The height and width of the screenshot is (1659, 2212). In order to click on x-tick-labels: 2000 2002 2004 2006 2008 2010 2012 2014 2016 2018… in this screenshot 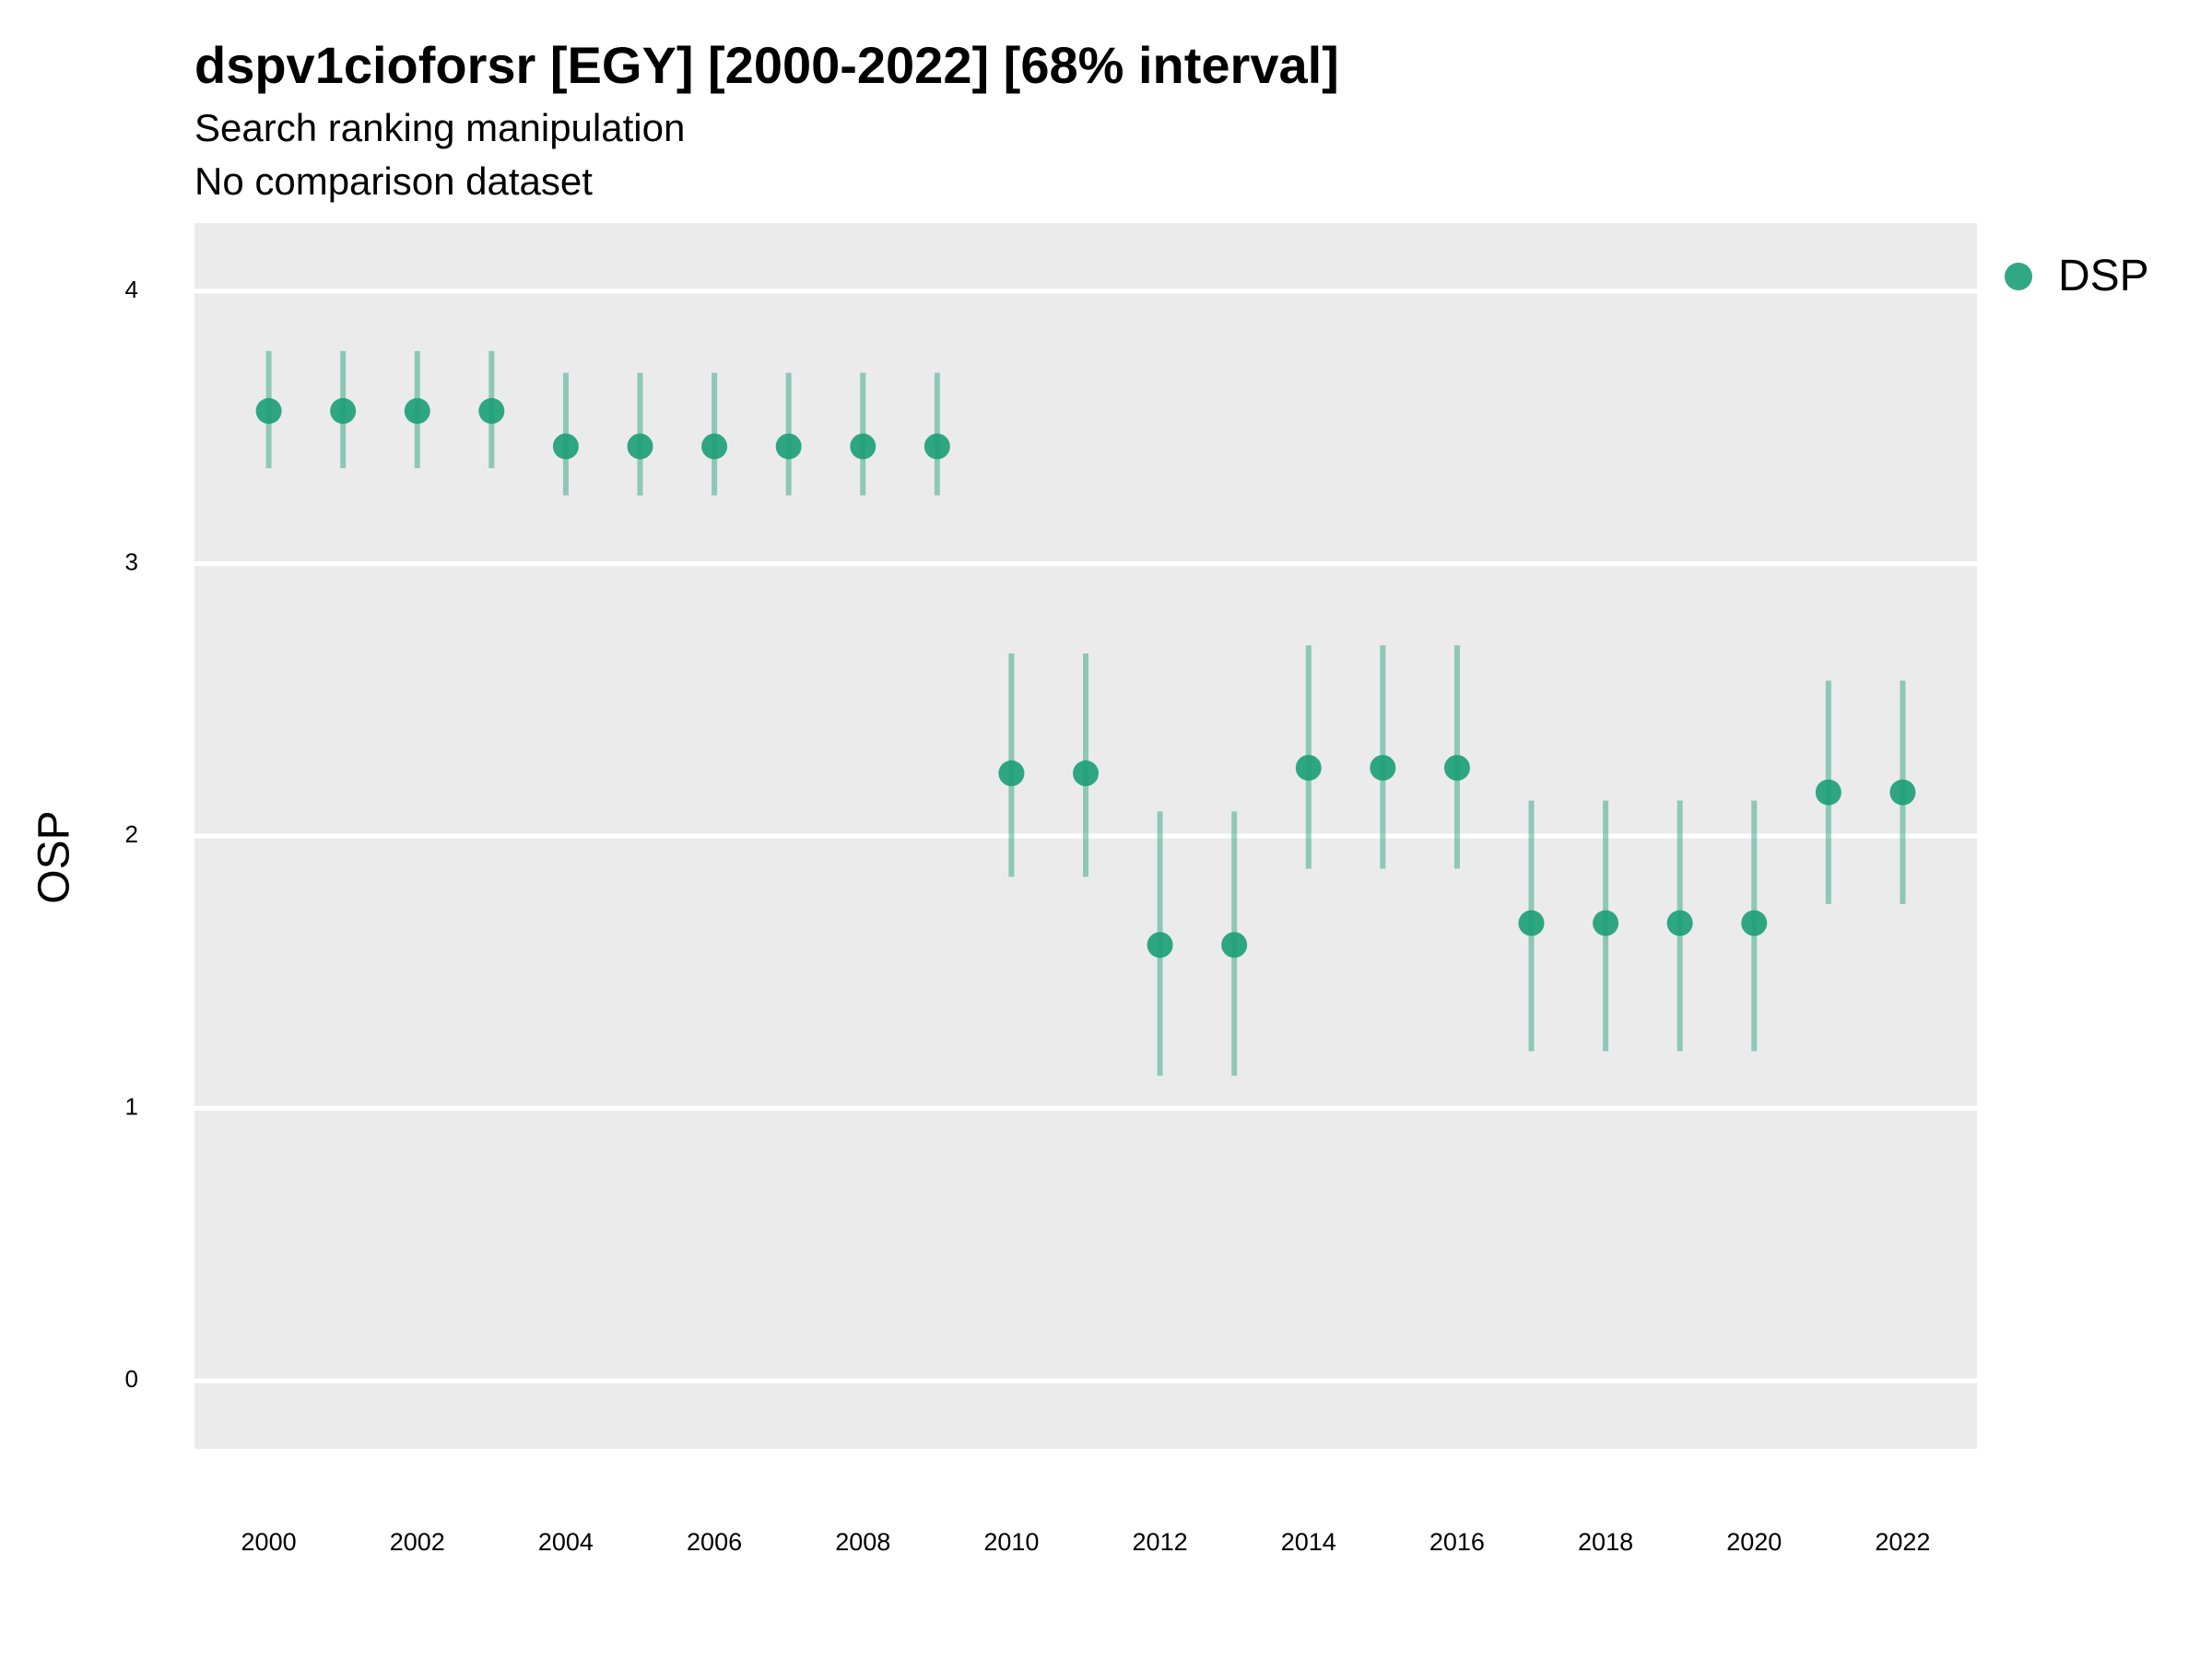, I will do `click(1086, 1542)`.